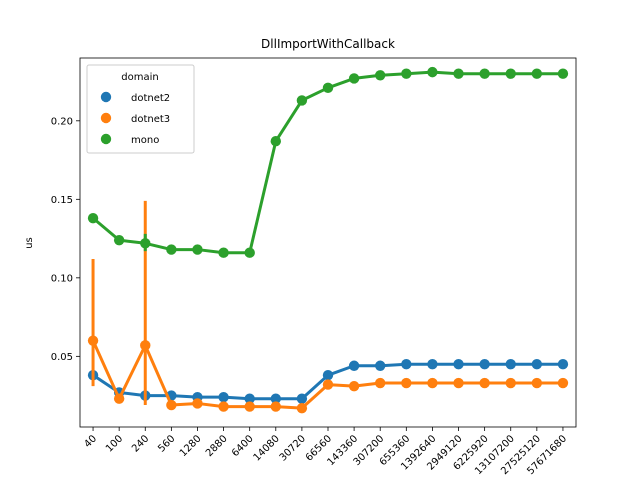 The image size is (640, 480). I want to click on y-axis-label: us, so click(29, 243).